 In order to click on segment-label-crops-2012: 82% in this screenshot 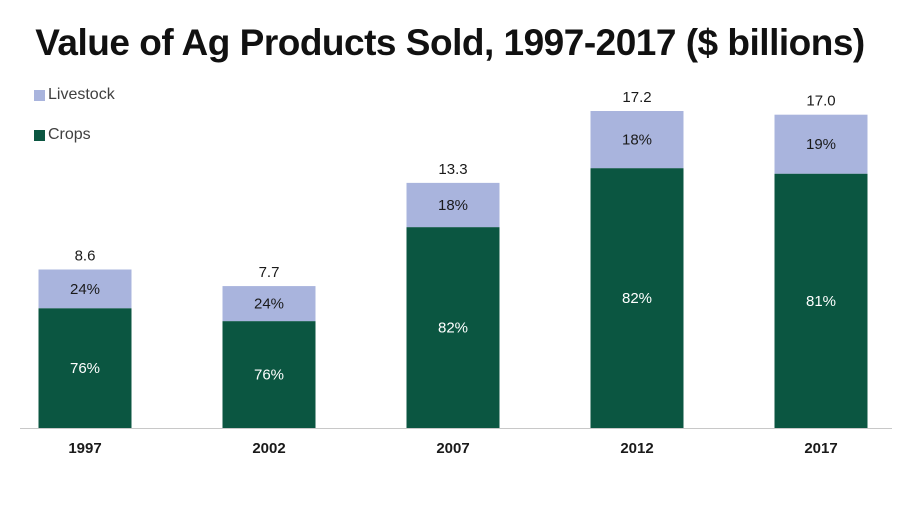, I will do `click(637, 298)`.